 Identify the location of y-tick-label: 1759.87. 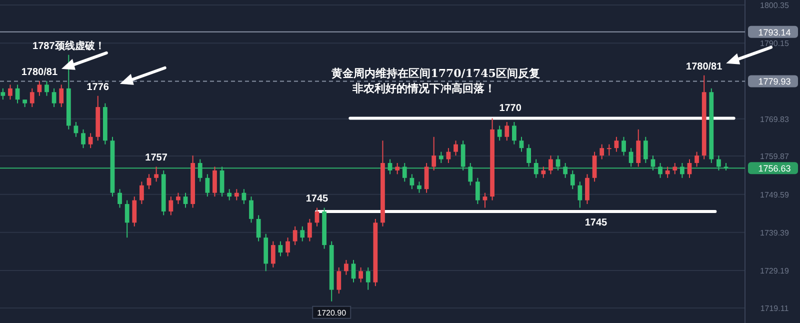
(775, 157).